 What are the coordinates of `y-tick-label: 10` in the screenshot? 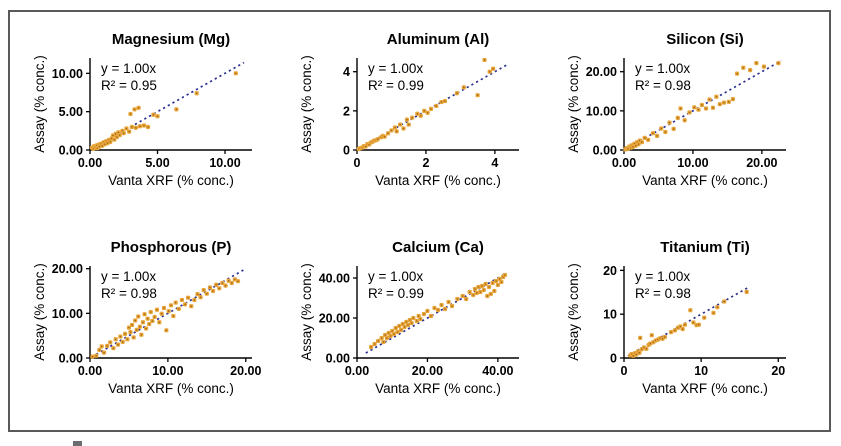 It's located at (610, 315).